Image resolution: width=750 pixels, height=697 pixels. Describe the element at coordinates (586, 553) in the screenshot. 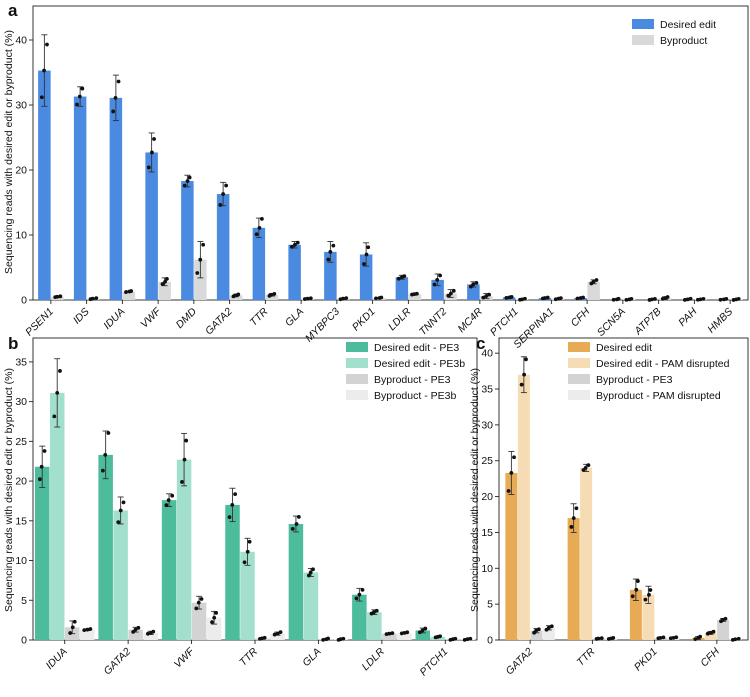

I see `bar-ttr-desired-edit-pam-disrupted` at that location.